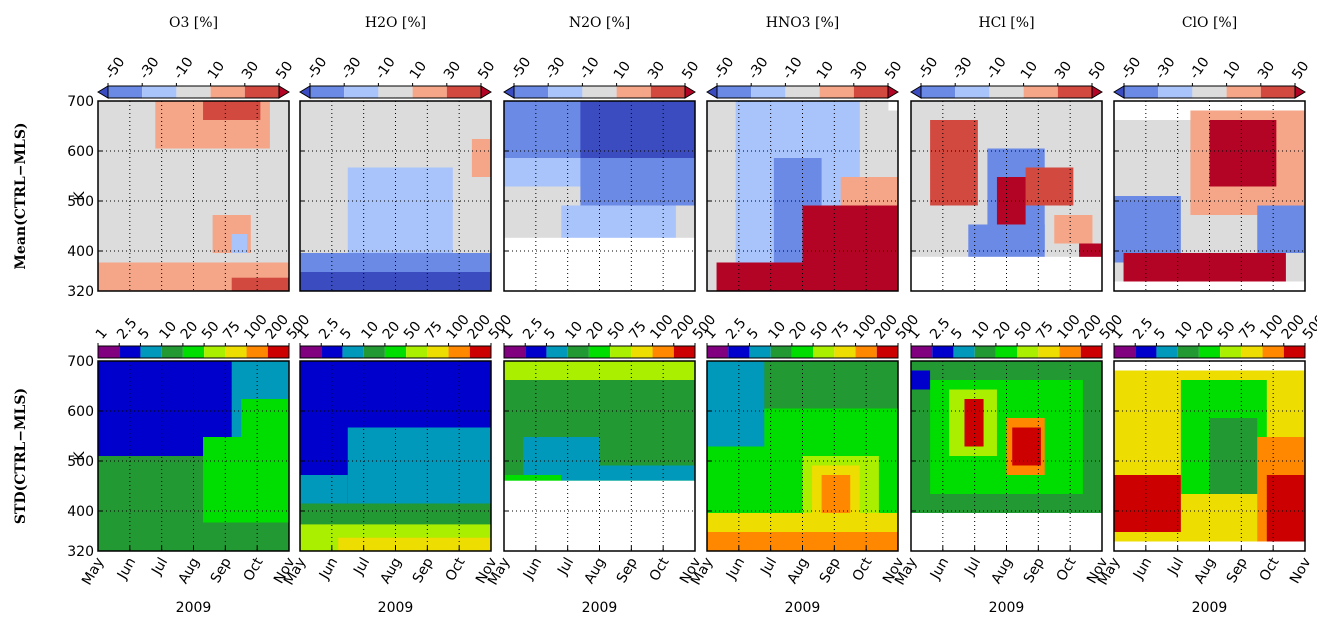 This screenshot has height=619, width=1317. What do you see at coordinates (193, 23) in the screenshot?
I see `panel-title: O3 [%]` at bounding box center [193, 23].